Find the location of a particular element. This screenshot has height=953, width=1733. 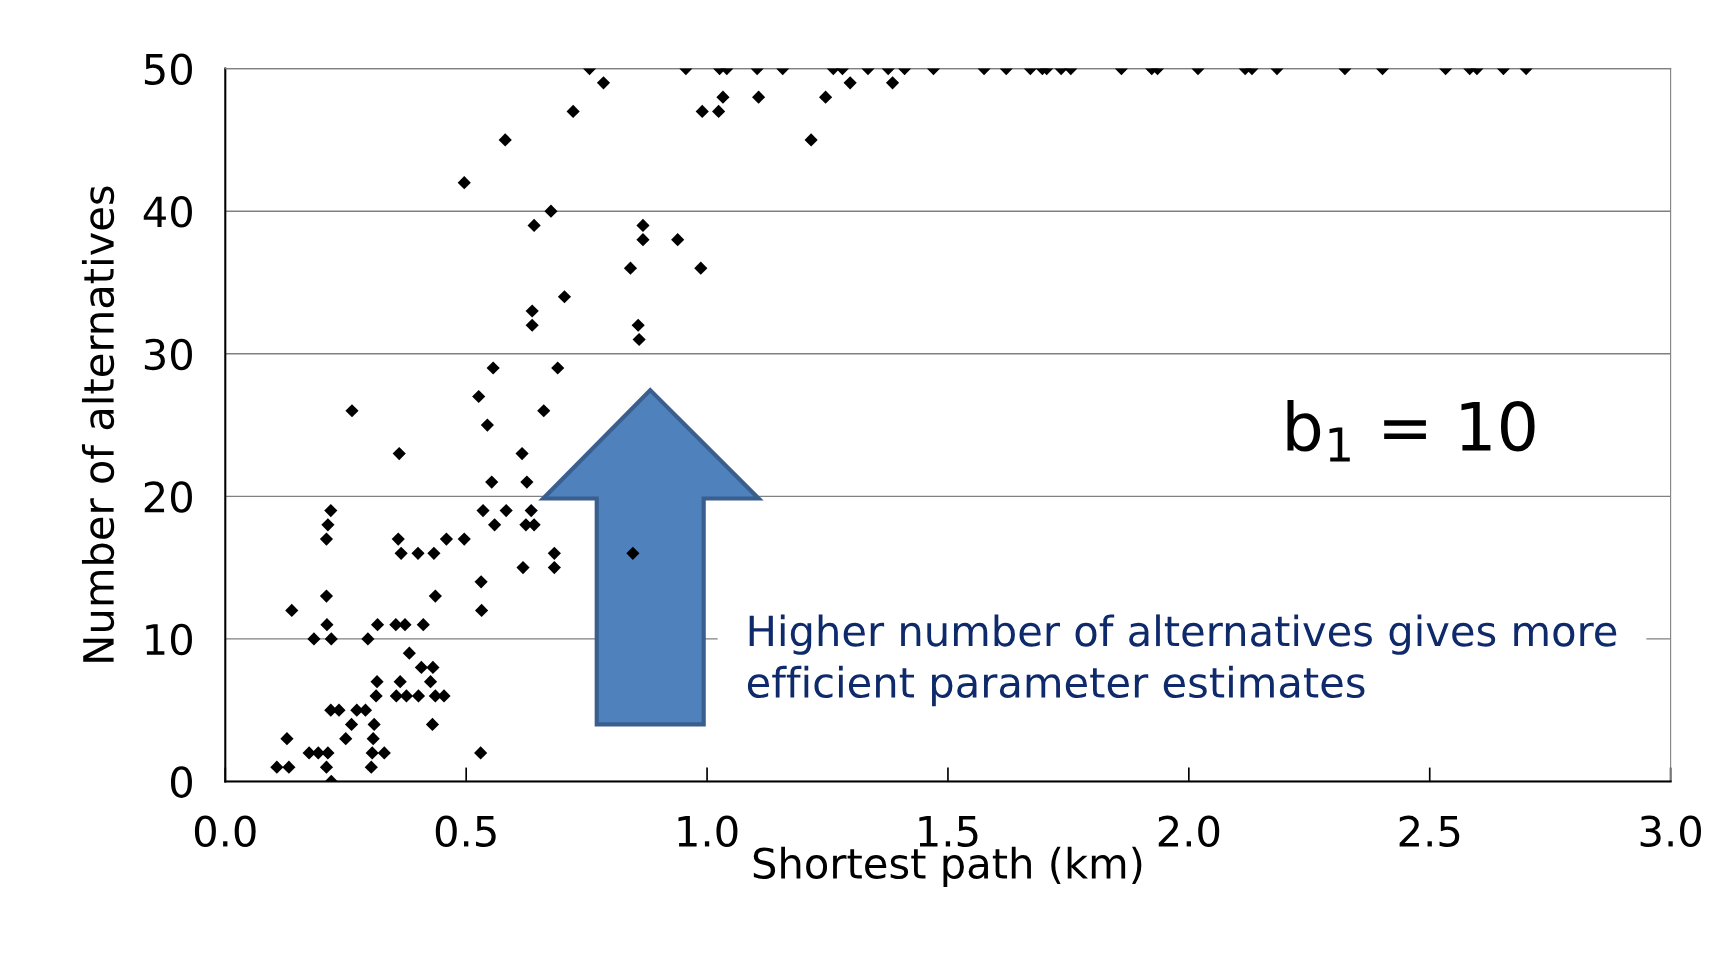

y-axis-title: Number of alternatives is located at coordinates (98, 424).